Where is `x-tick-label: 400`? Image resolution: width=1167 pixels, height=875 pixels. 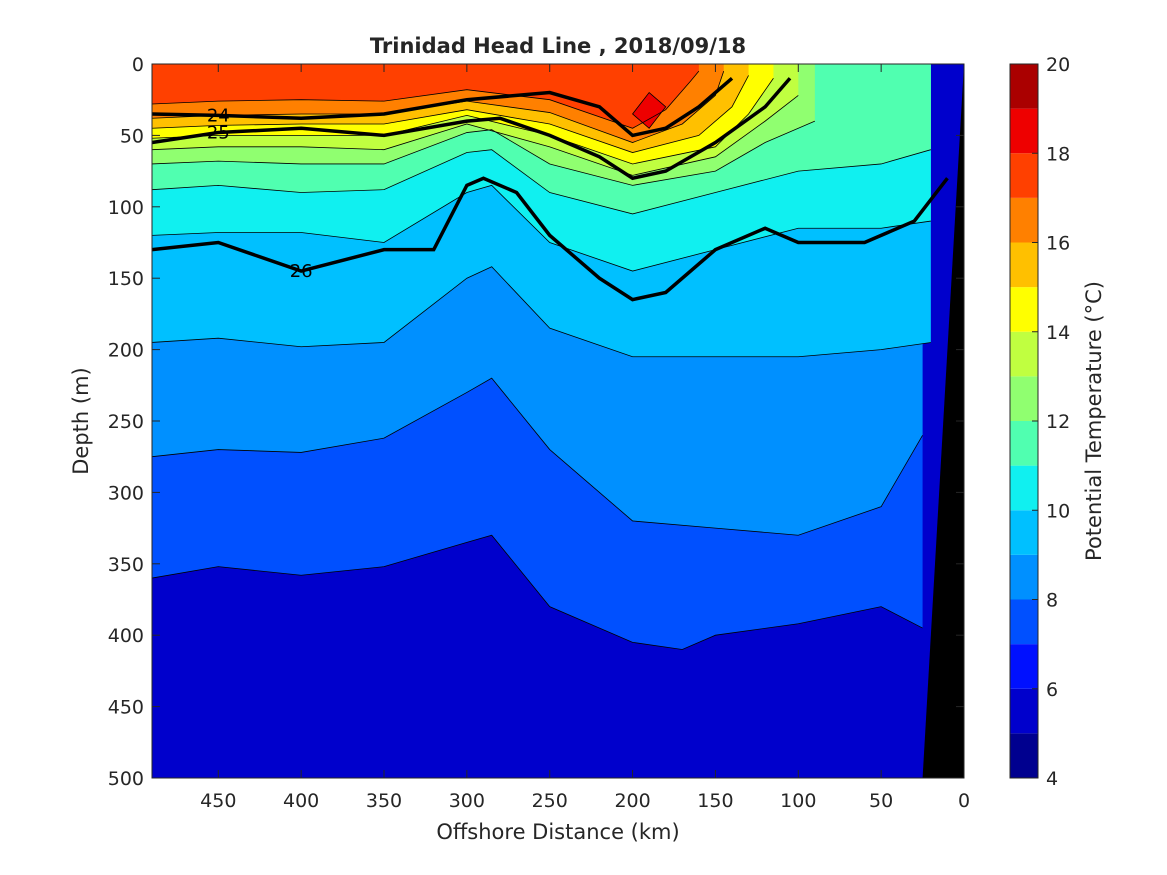 x-tick-label: 400 is located at coordinates (301, 801).